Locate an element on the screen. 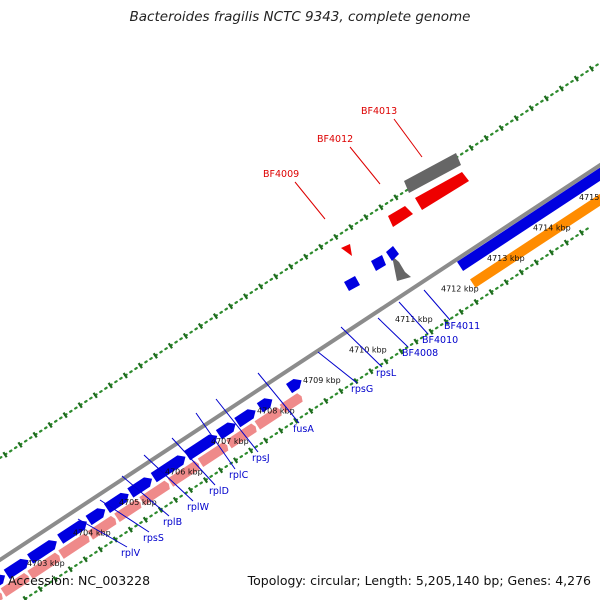 Image resolution: width=600 pixels, height=600 pixels. leader-line-rpsL is located at coordinates (361, 347).